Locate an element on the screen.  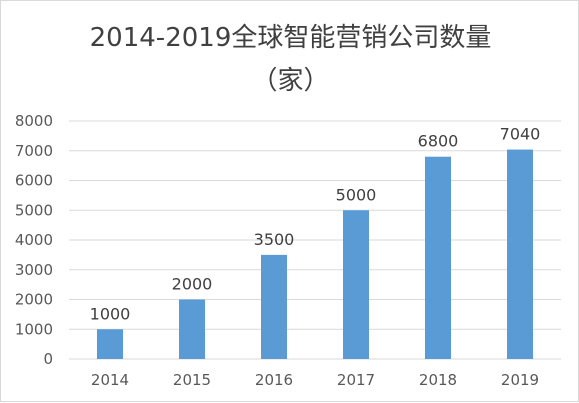
data-label-2017: 5000 is located at coordinates (356, 194).